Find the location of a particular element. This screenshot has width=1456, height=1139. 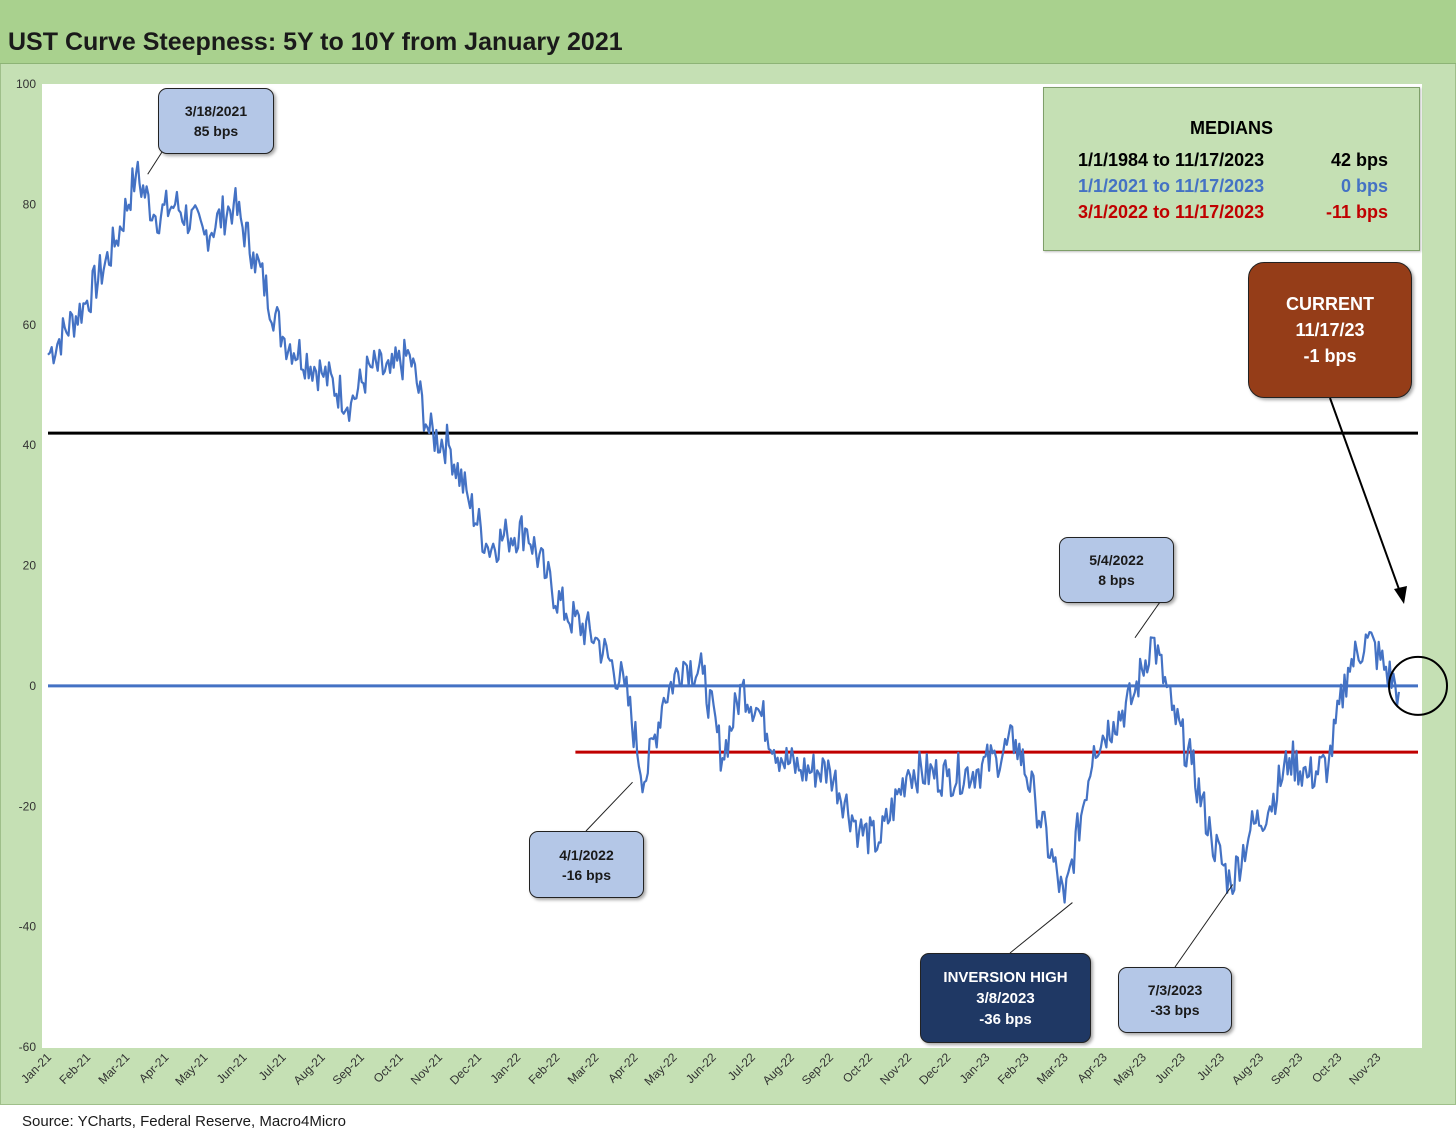

x-tick-label: Apr-22 is located at coordinates (623, 1068).